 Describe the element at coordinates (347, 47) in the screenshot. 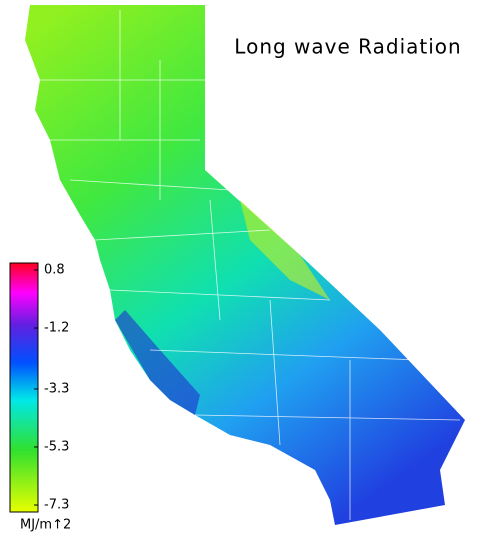

I see `map-title: Long wave Radiation` at that location.